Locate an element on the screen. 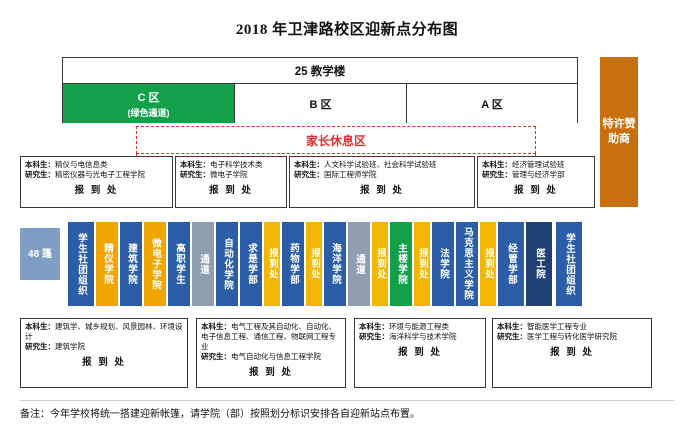  info-box-bottom-3: 本科生：环境与能源工程类 研究生：海洋科学与技术学院 报 到 处 is located at coordinates (420, 353).